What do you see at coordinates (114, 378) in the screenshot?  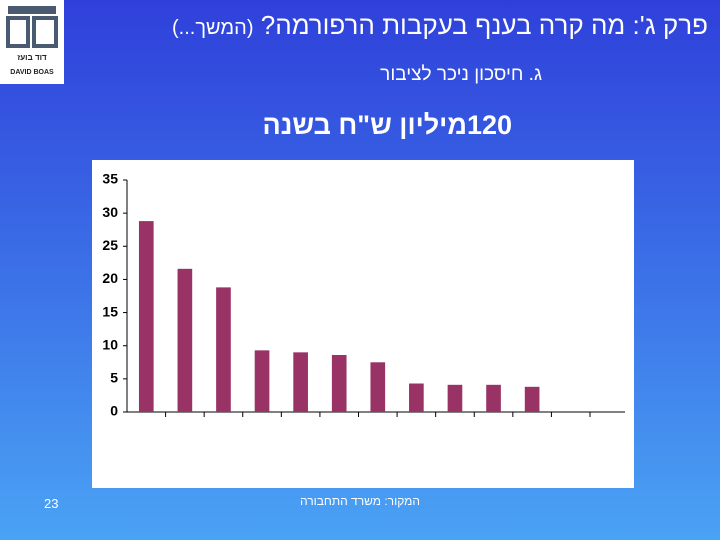 I see `y-tick-label: 5` at bounding box center [114, 378].